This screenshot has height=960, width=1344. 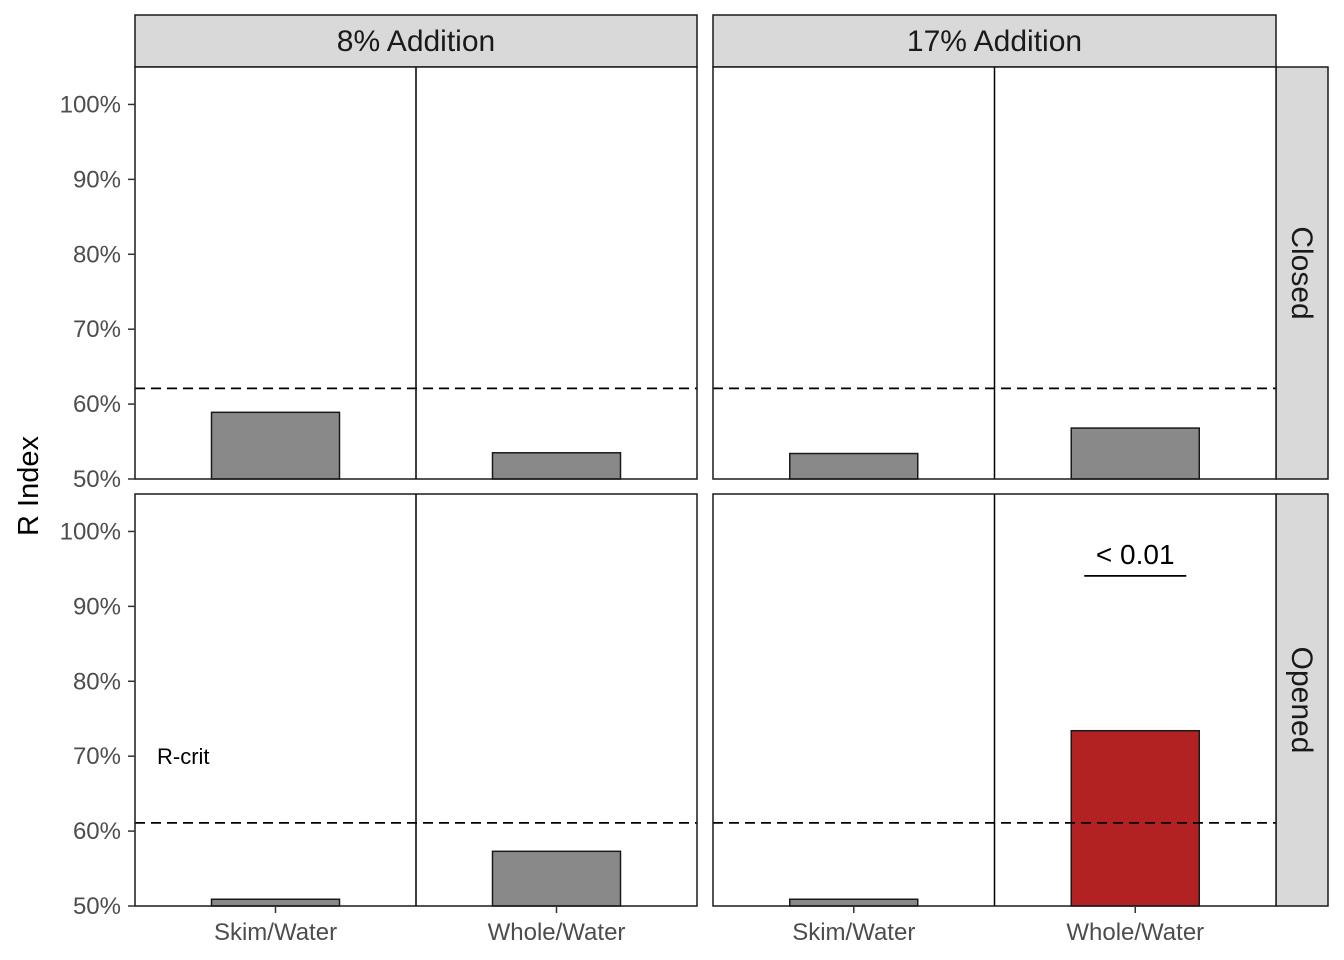 I want to click on row-strip-closed, so click(x=1302, y=273).